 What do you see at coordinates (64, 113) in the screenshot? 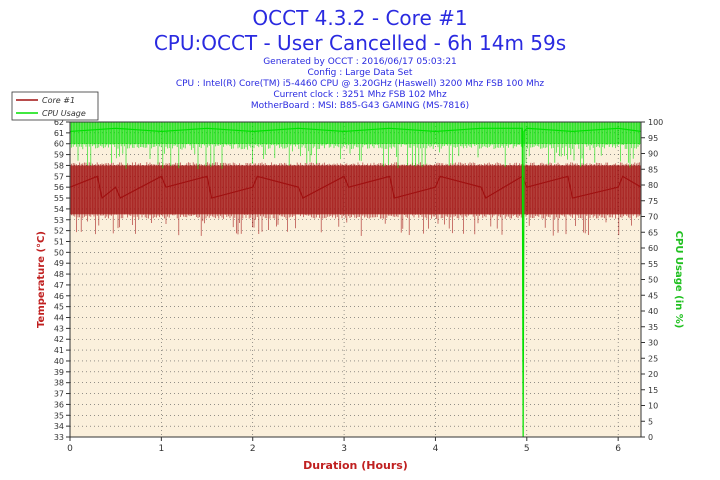
I see `legend-label-cpu: CPU Usage` at bounding box center [64, 113].